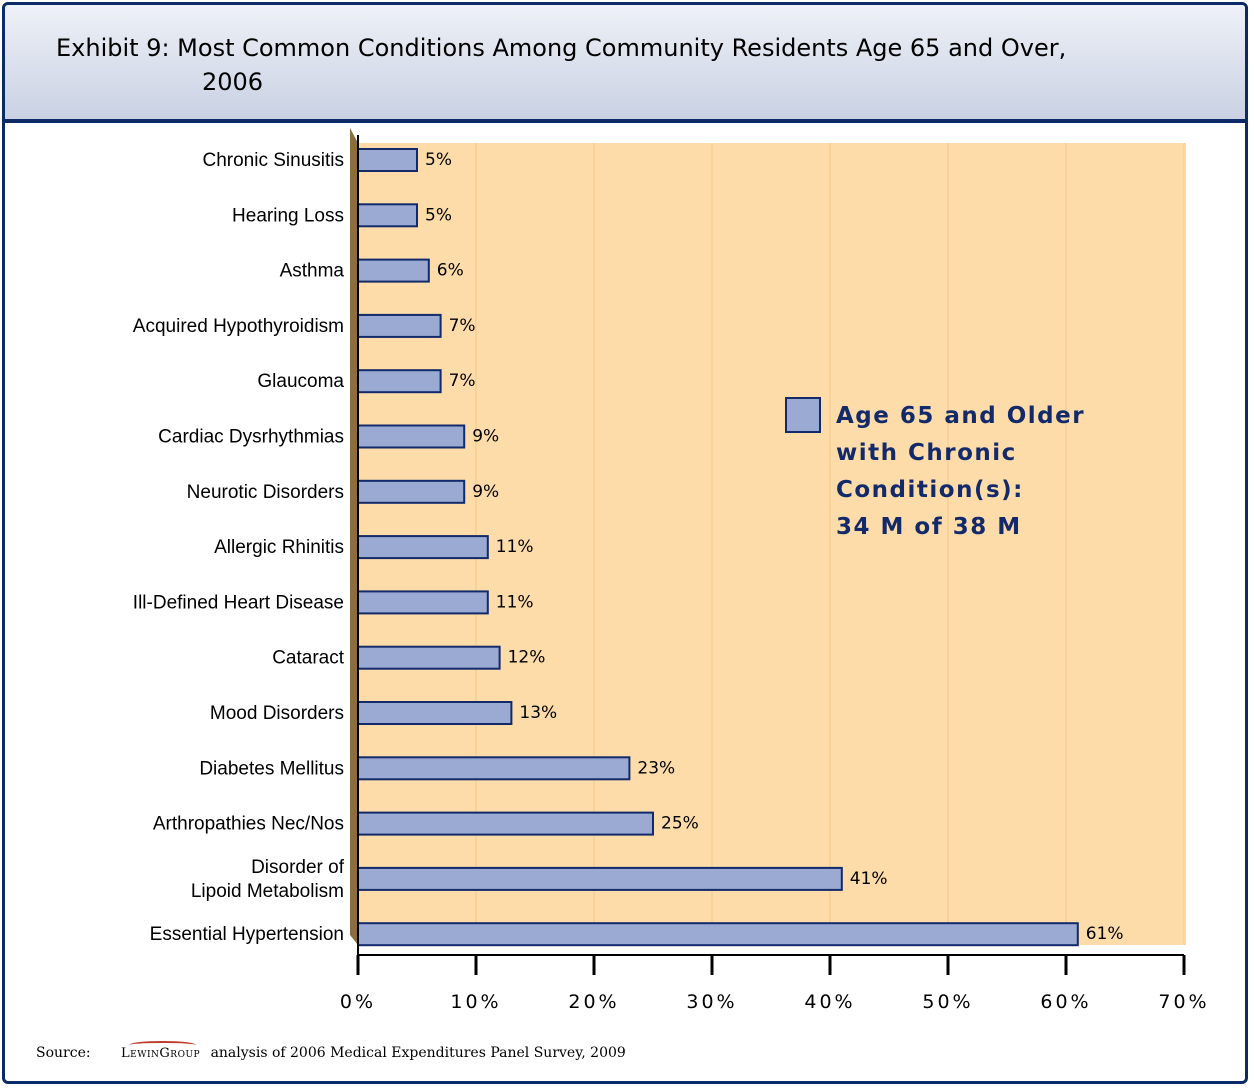  Describe the element at coordinates (247, 934) in the screenshot. I see `category-label-14: Essential Hypertension` at that location.